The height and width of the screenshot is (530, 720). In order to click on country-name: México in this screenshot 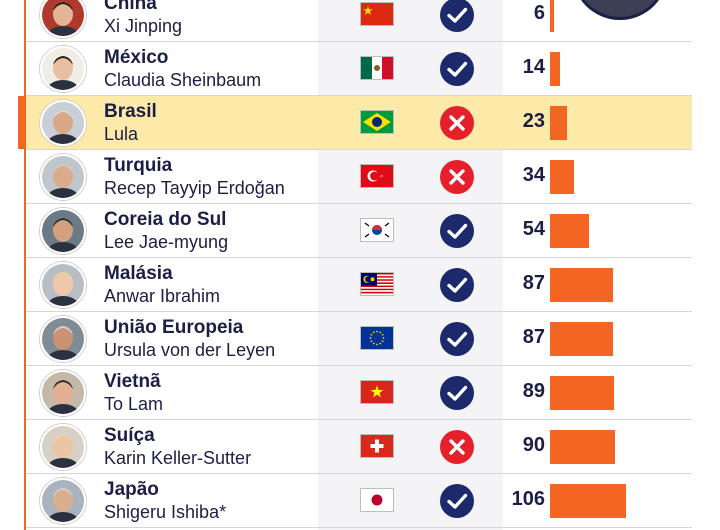, I will do `click(136, 57)`.